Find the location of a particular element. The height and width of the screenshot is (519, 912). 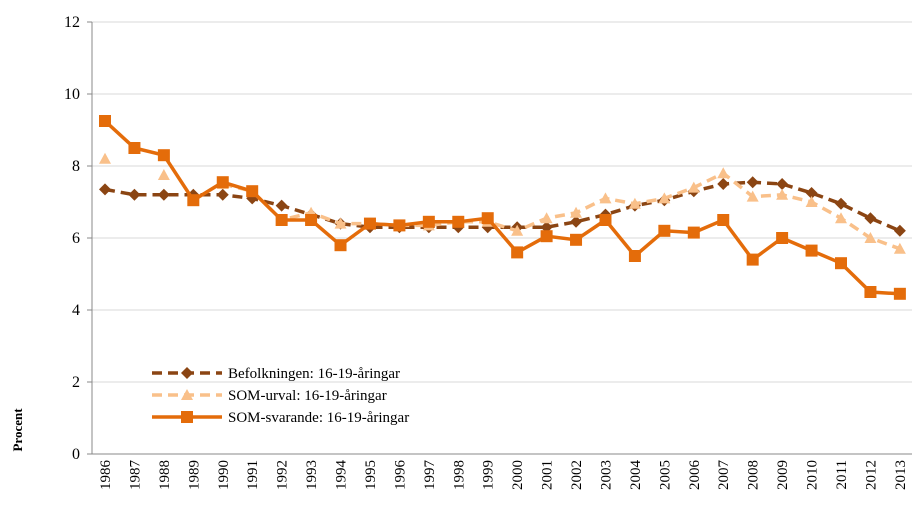

x-tick-label: 2007 is located at coordinates (724, 475).